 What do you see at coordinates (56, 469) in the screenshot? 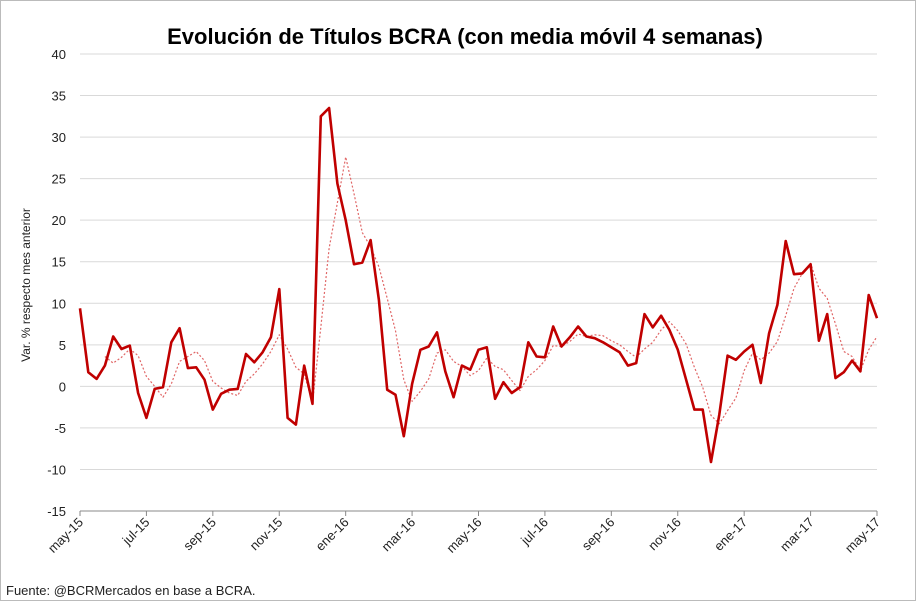
I see `y-tick-label: -10` at bounding box center [56, 469].